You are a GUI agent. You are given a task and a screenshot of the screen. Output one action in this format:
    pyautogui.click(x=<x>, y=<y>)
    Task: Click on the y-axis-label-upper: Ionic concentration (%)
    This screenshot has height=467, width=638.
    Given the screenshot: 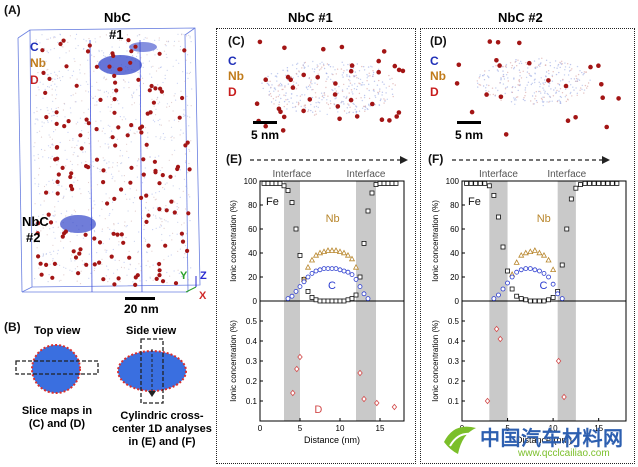 What is the action you would take?
    pyautogui.click(x=233, y=241)
    